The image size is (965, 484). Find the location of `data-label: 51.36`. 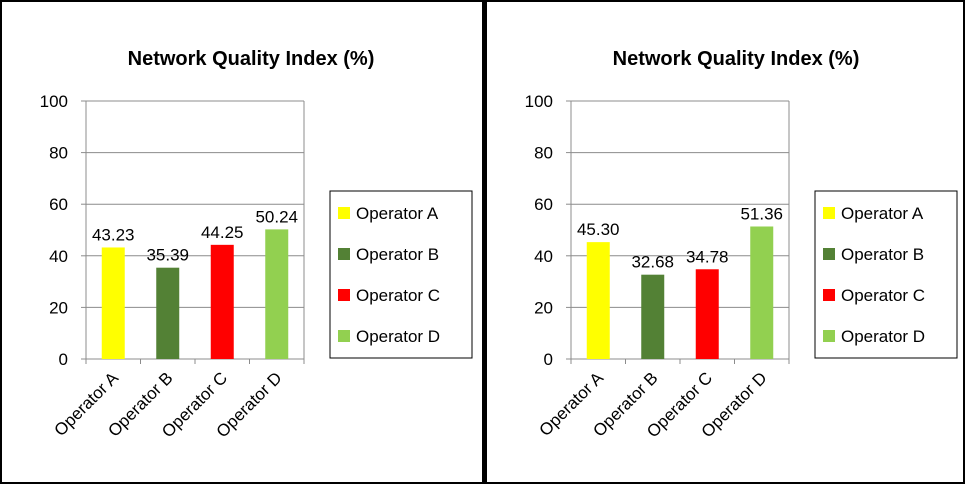

data-label: 51.36 is located at coordinates (761, 213).